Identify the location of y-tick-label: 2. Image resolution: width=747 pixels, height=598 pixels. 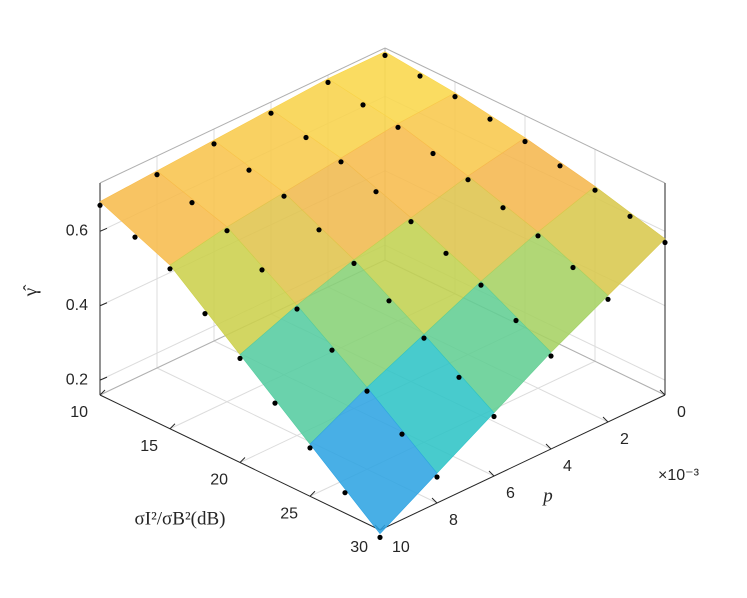
(624, 439).